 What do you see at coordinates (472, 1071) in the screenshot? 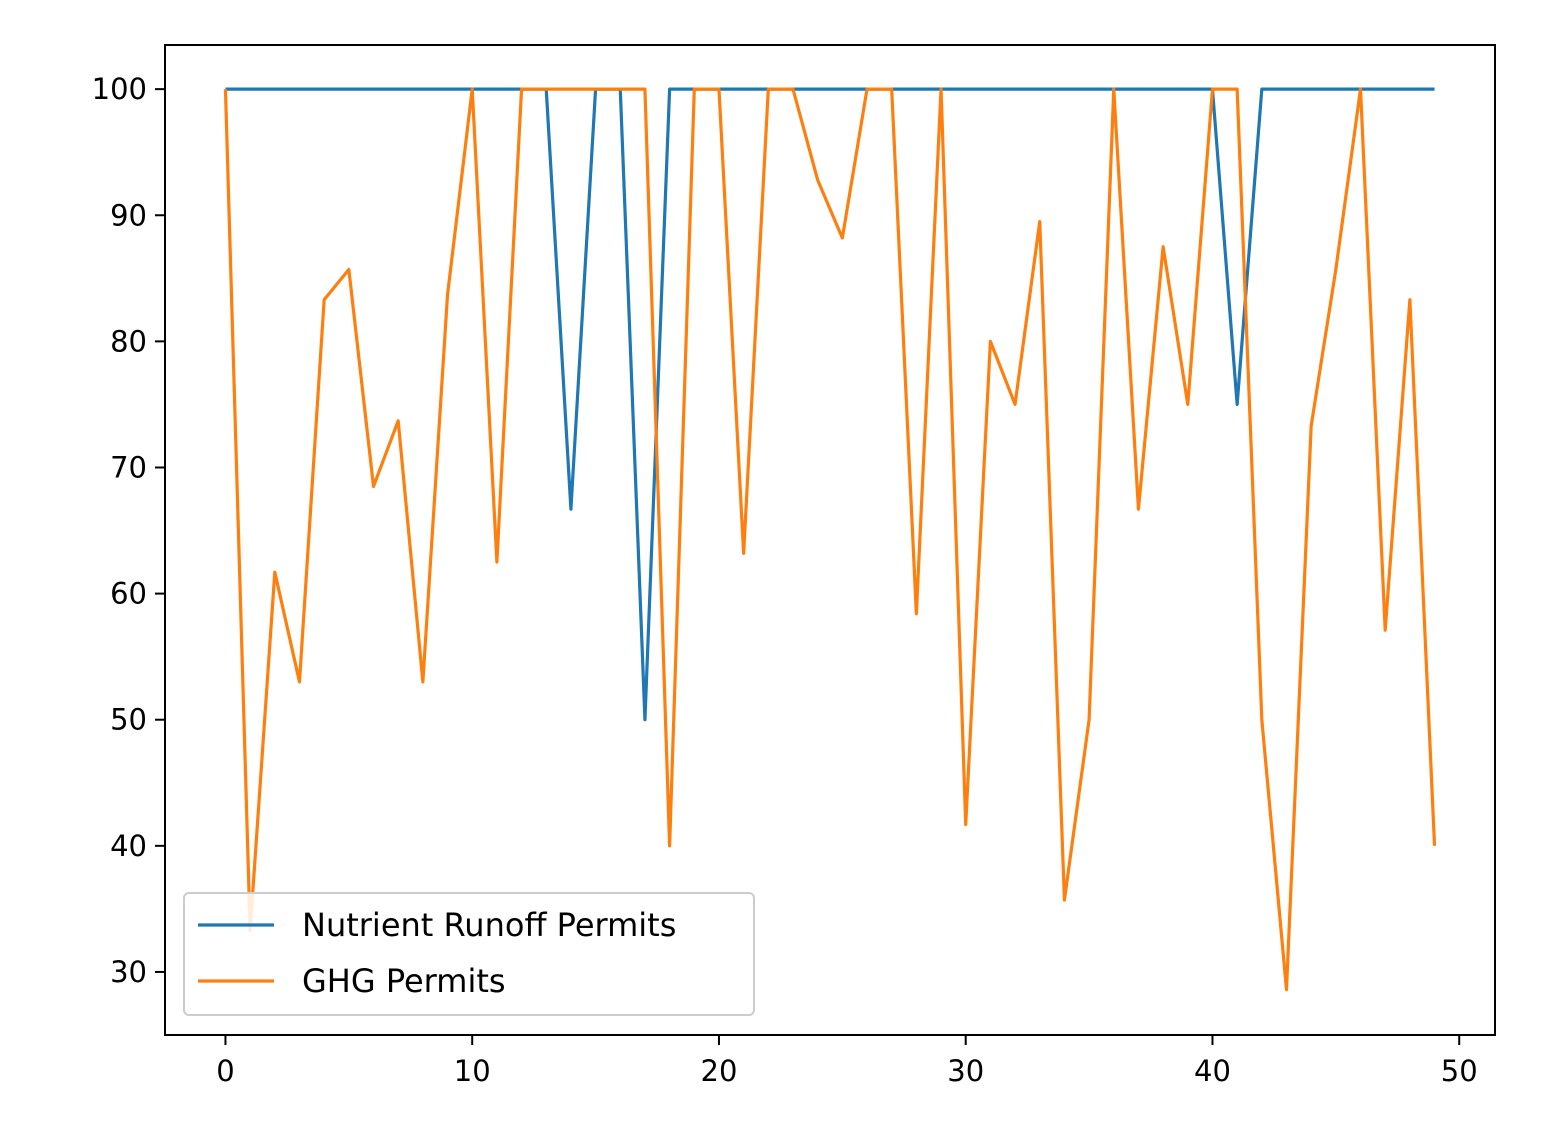
I see `x-tick-label: 10` at bounding box center [472, 1071].